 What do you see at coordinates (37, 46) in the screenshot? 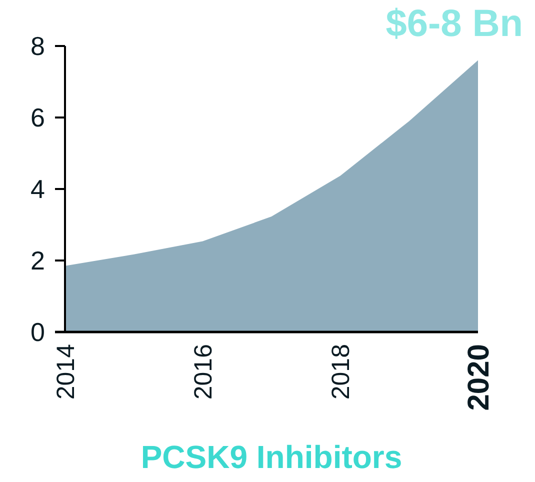
I see `y-tick-label: 8` at bounding box center [37, 46].